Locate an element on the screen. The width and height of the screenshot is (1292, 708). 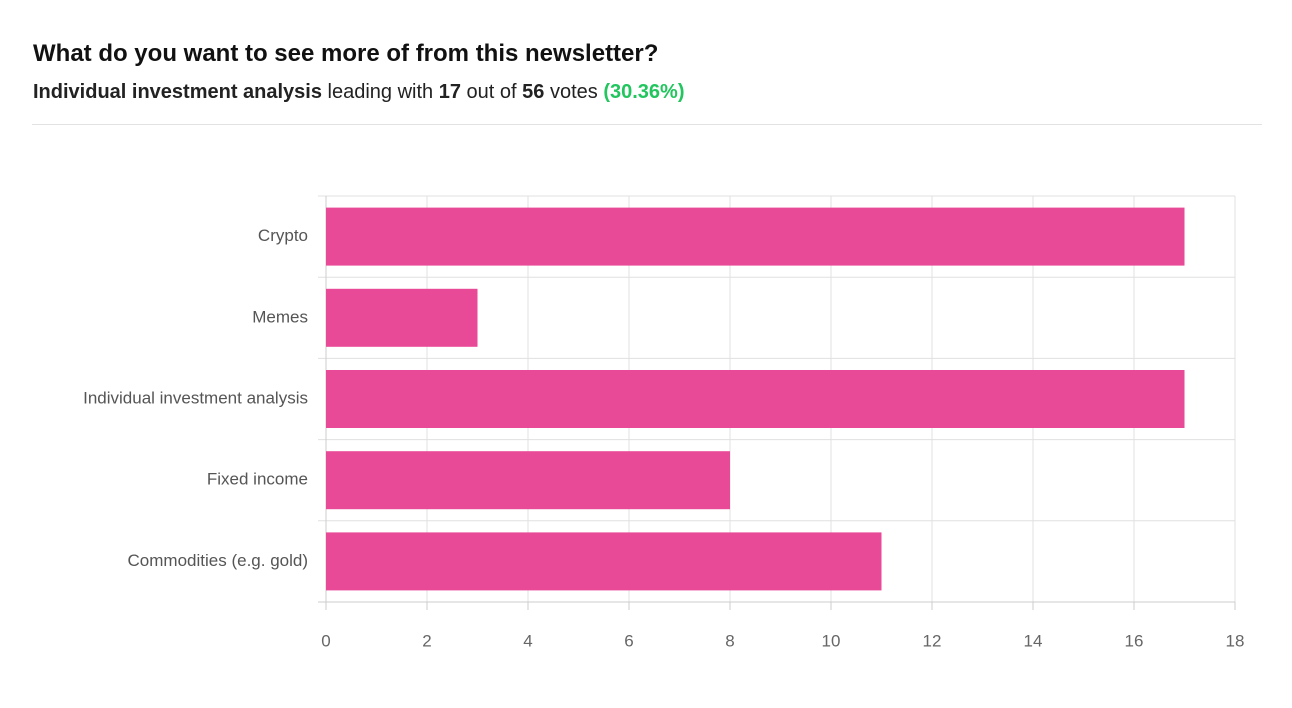
total-votes: 56 is located at coordinates (533, 92).